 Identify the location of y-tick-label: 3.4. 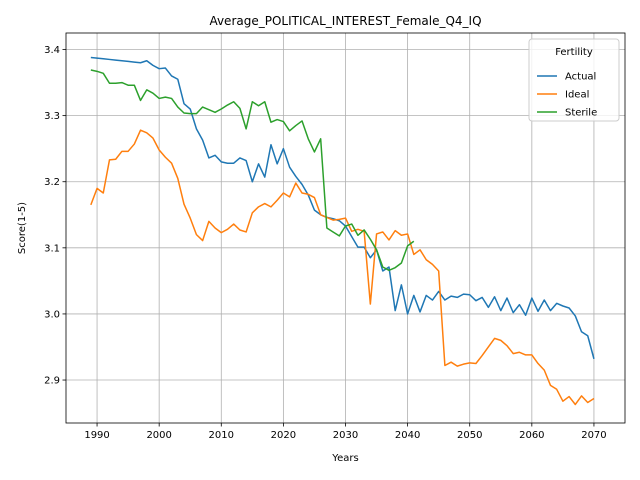
(52, 50).